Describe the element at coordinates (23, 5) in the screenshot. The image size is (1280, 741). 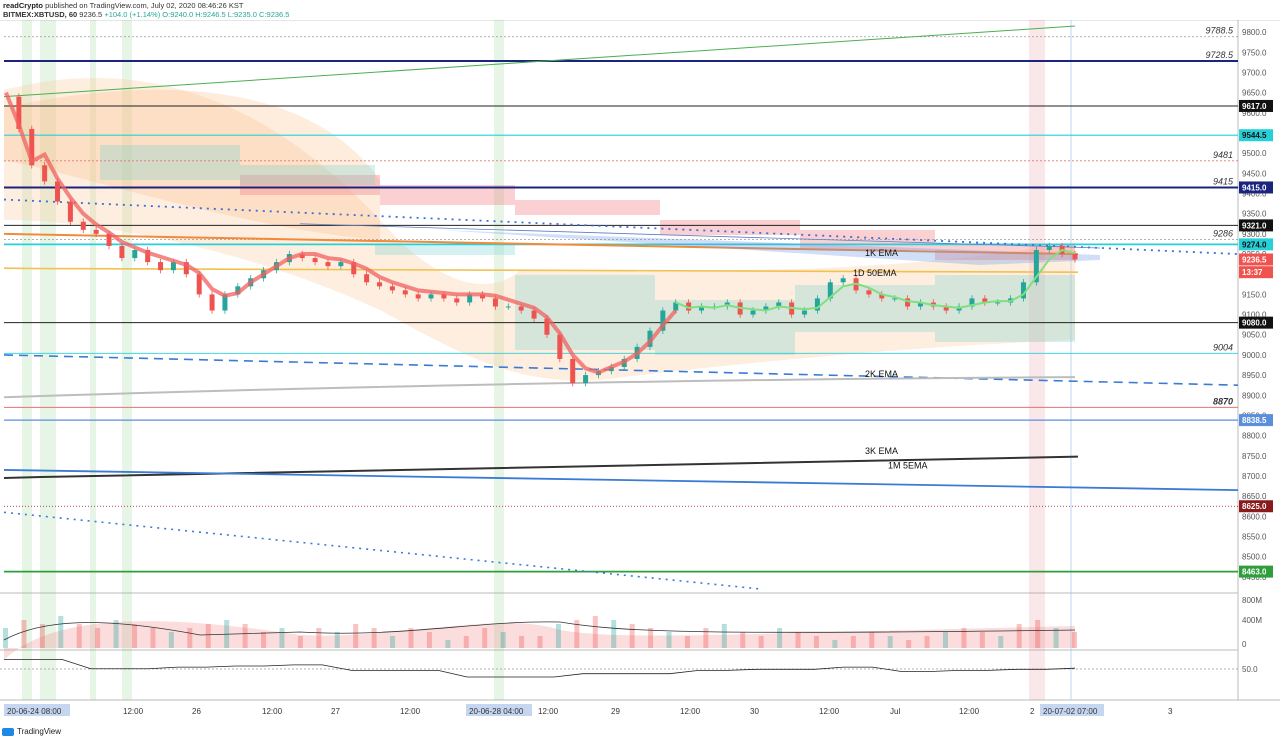
I see `author-name: readCrypto` at that location.